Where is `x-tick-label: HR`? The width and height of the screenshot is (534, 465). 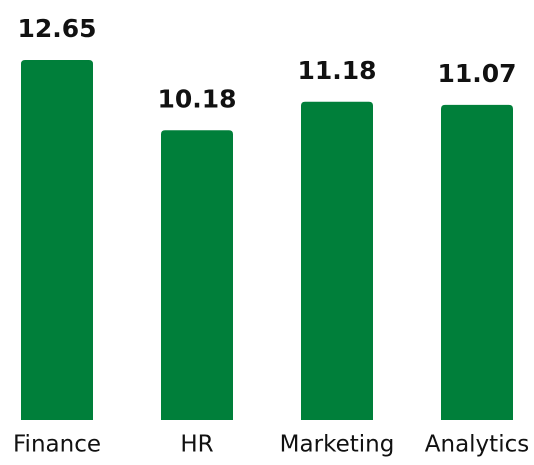 x-tick-label: HR is located at coordinates (196, 445).